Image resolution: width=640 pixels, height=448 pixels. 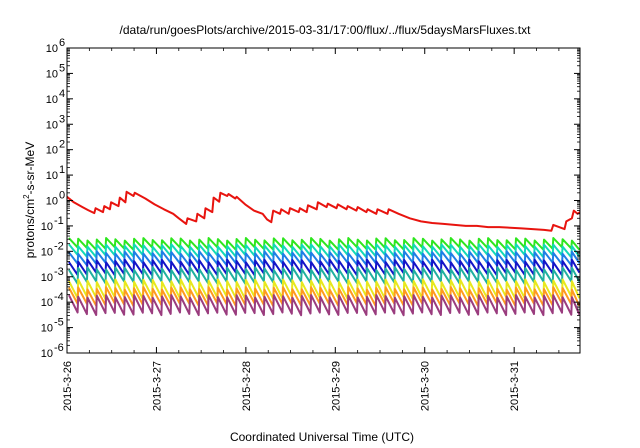 What do you see at coordinates (59, 348) in the screenshot?
I see `y-tick-exponent: -6` at bounding box center [59, 348].